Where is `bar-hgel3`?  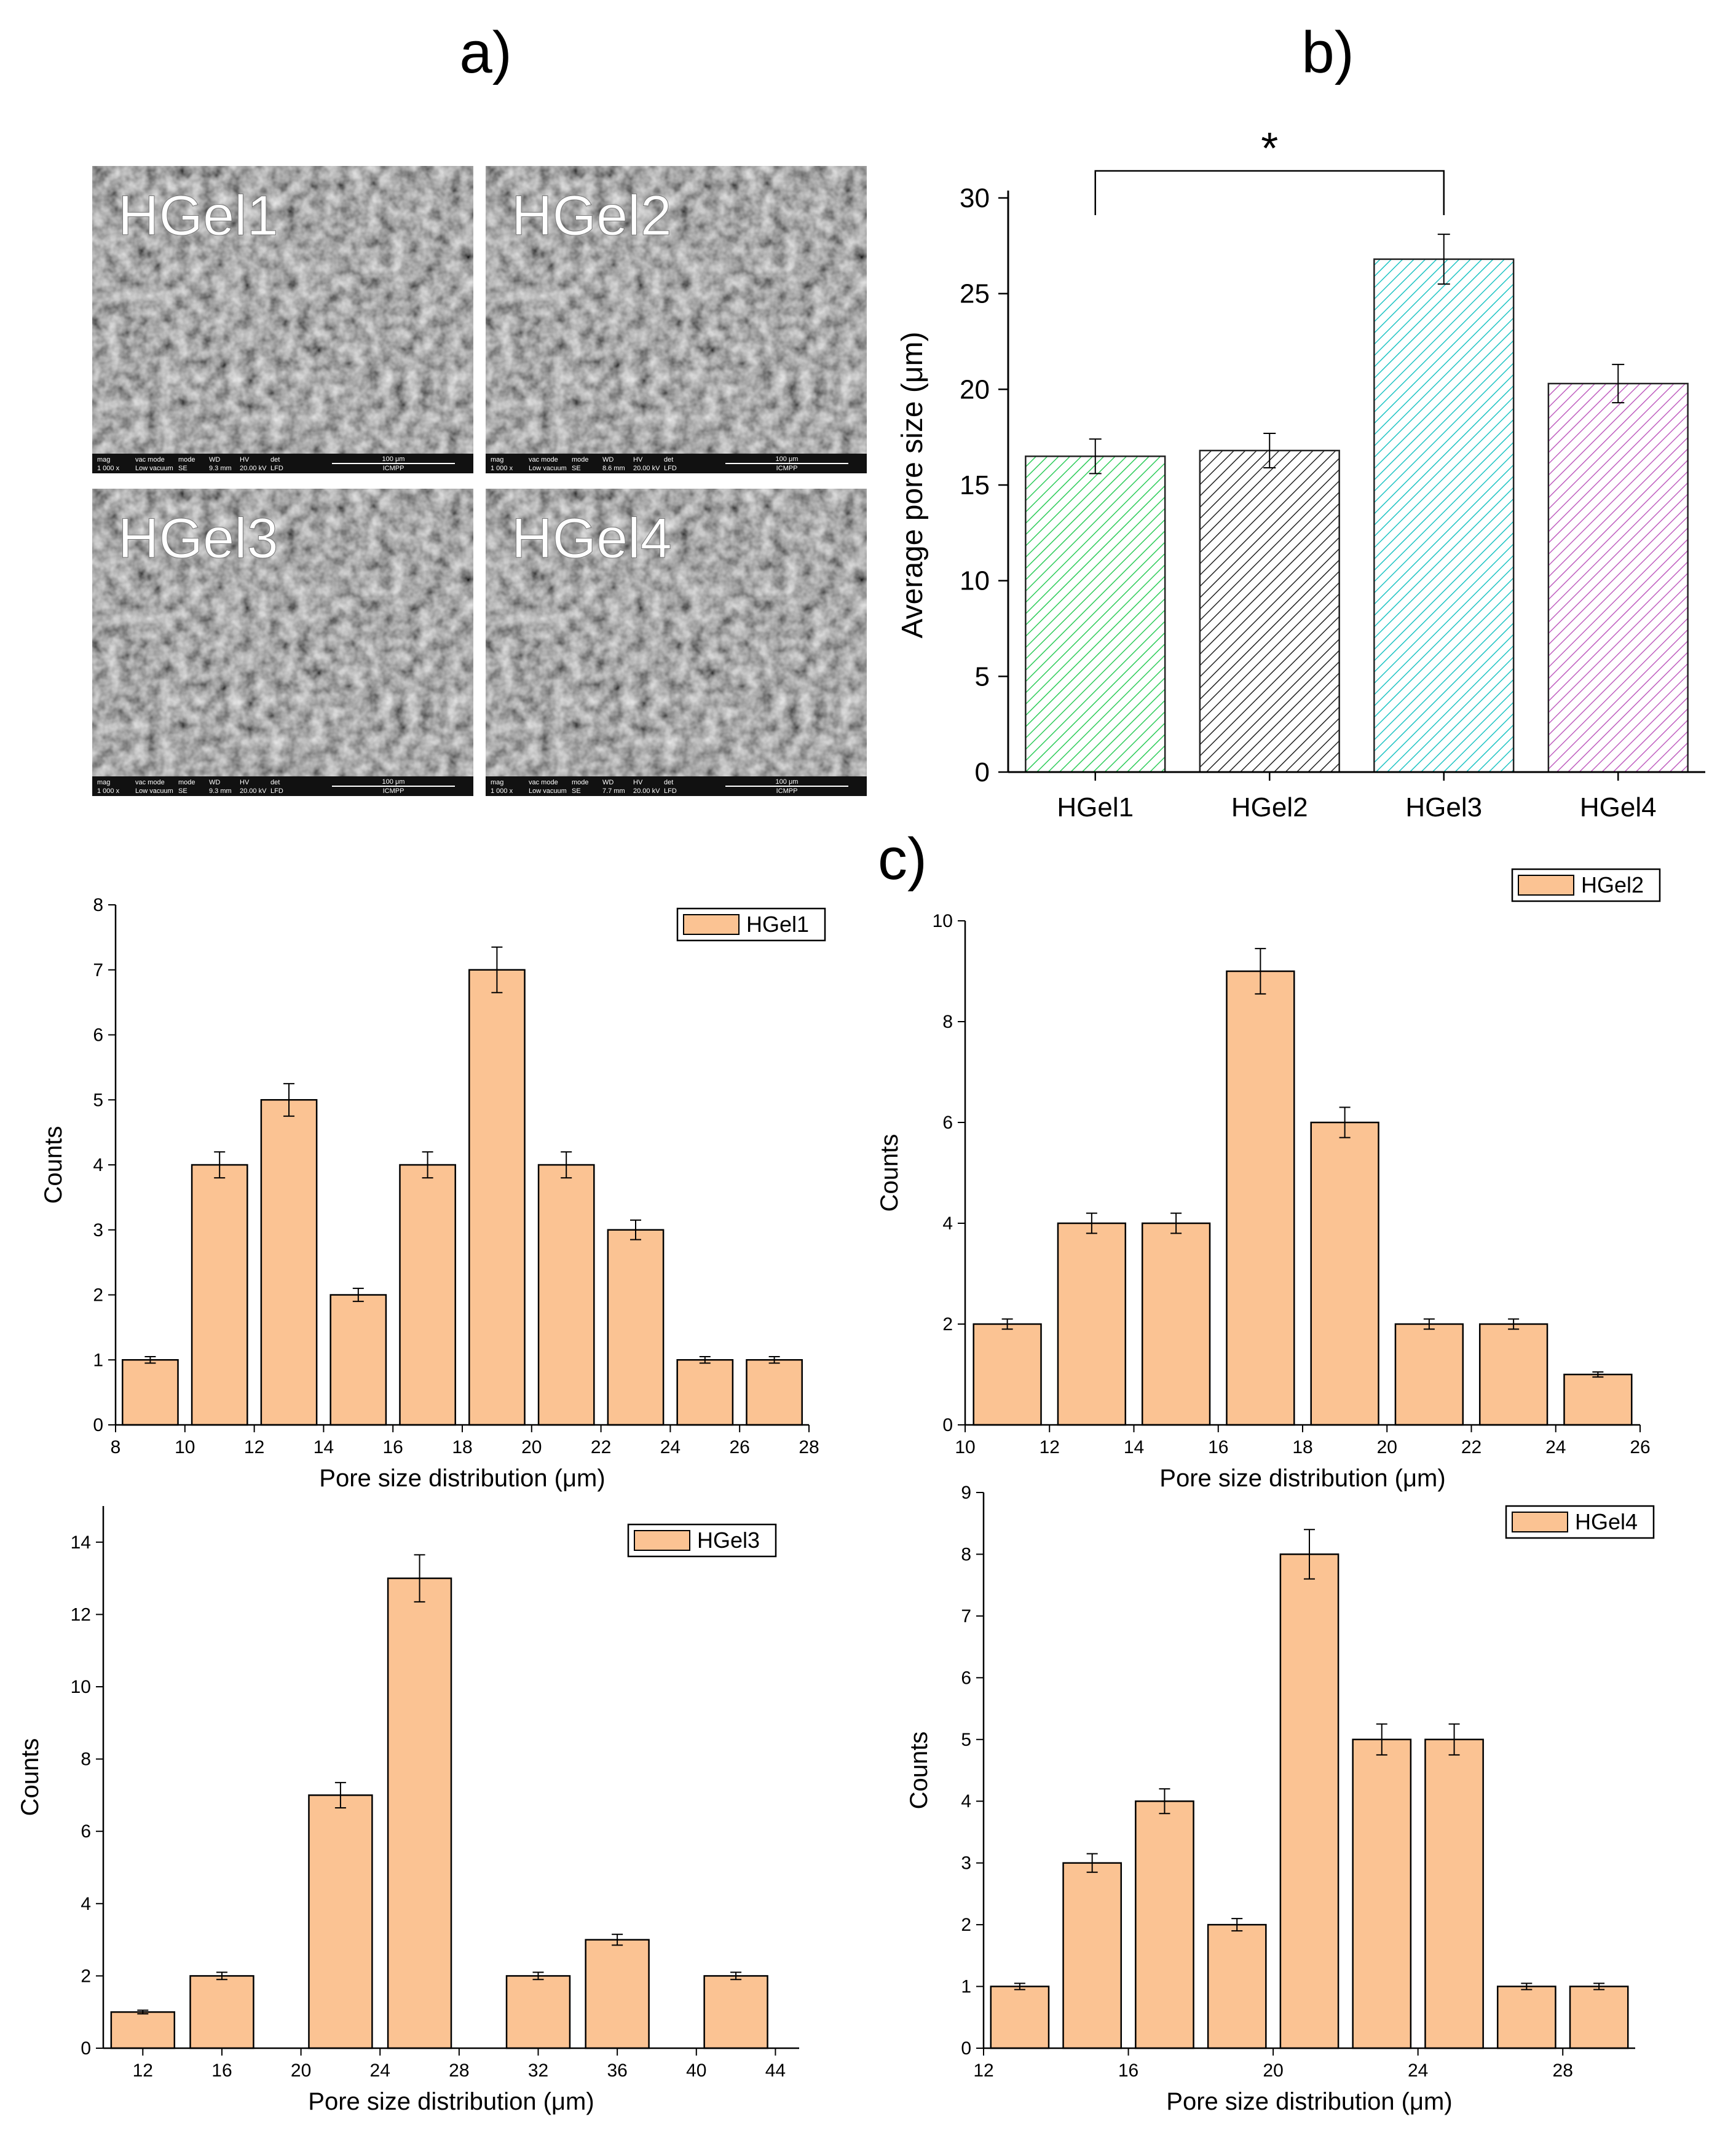 bar-hgel3 is located at coordinates (1444, 515).